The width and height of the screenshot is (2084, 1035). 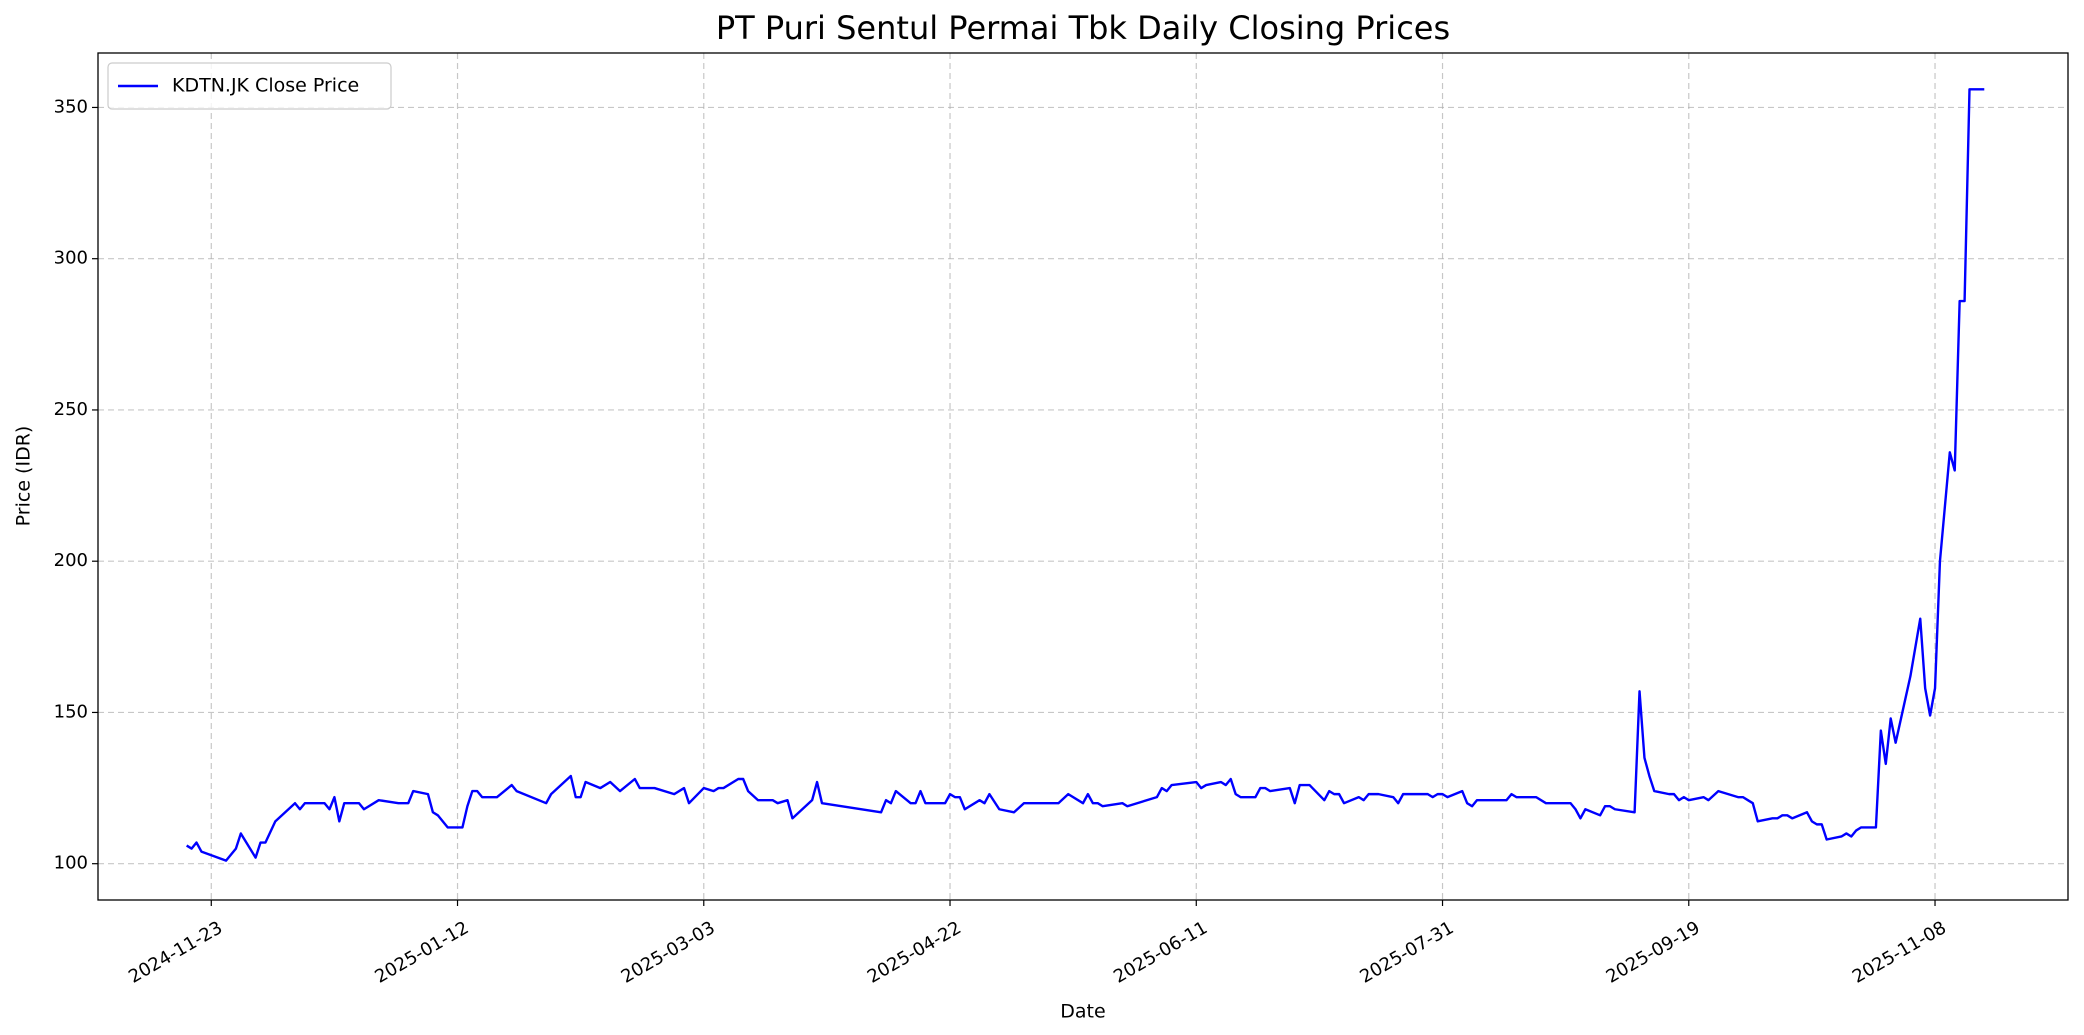 What do you see at coordinates (24, 476) in the screenshot?
I see `y-axis-label: Price (IDR)` at bounding box center [24, 476].